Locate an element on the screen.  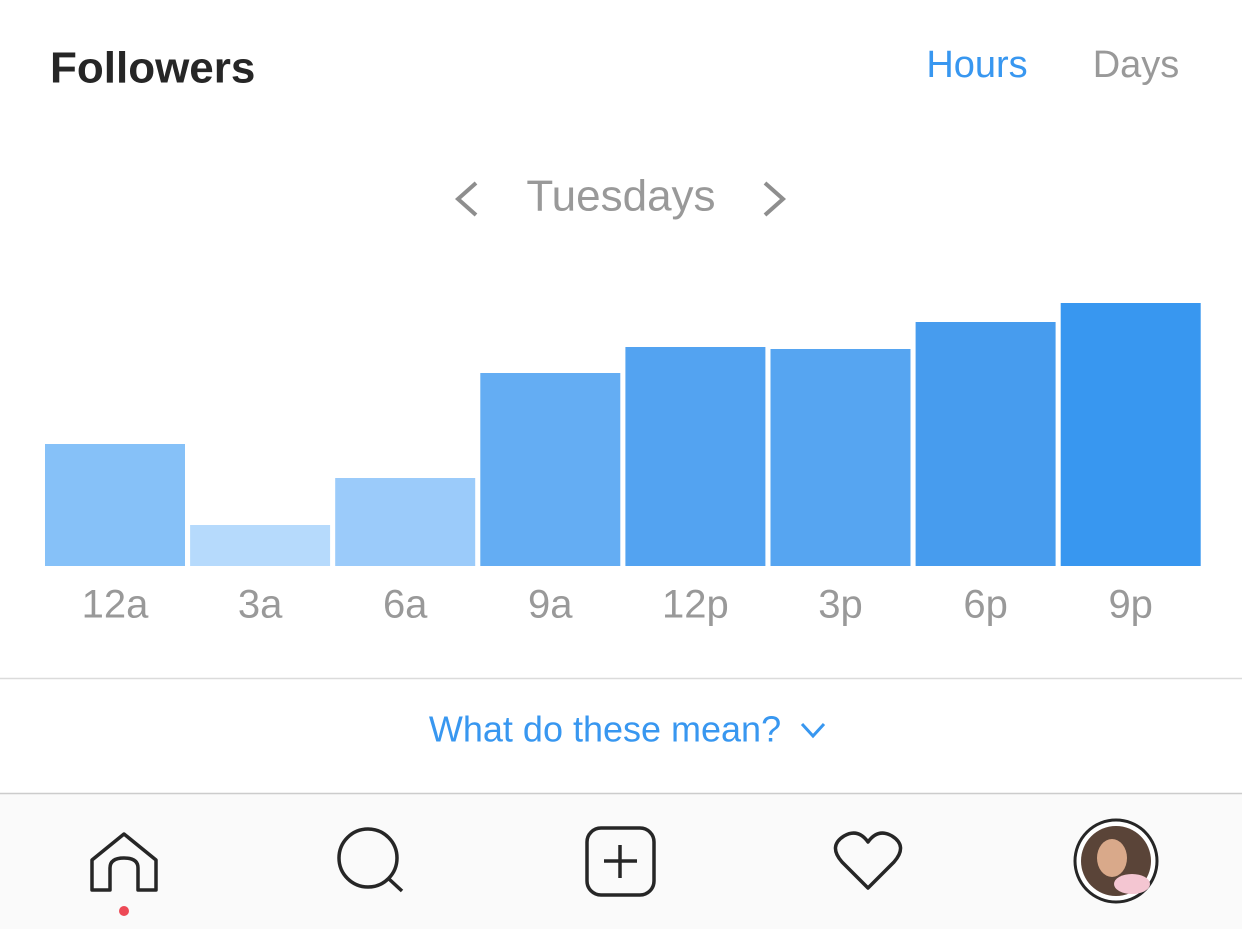
x-tick-label: 3p is located at coordinates (840, 605).